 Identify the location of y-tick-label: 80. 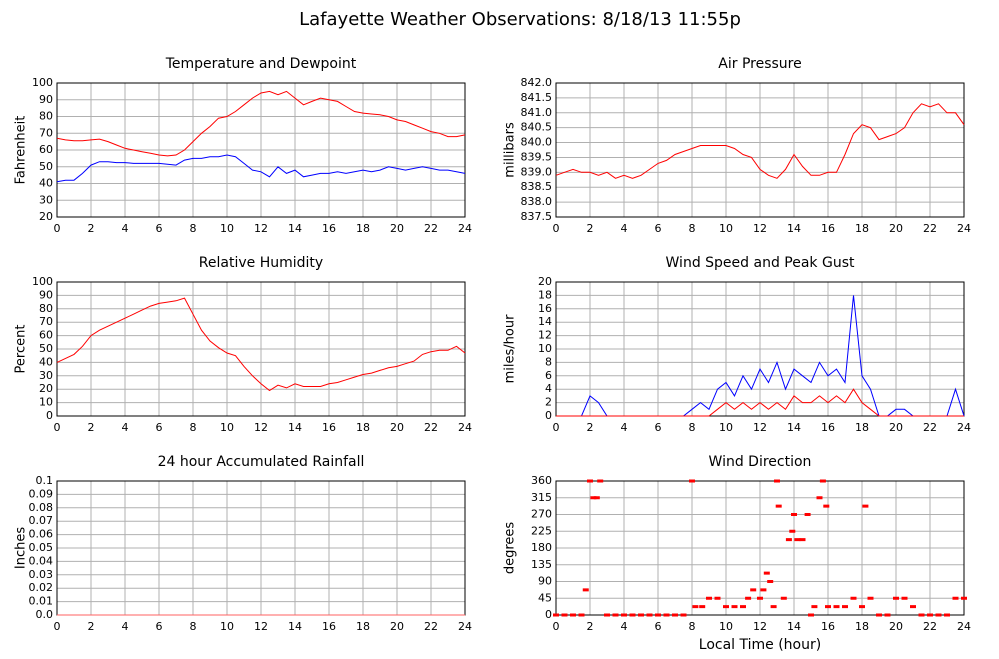
(46, 308).